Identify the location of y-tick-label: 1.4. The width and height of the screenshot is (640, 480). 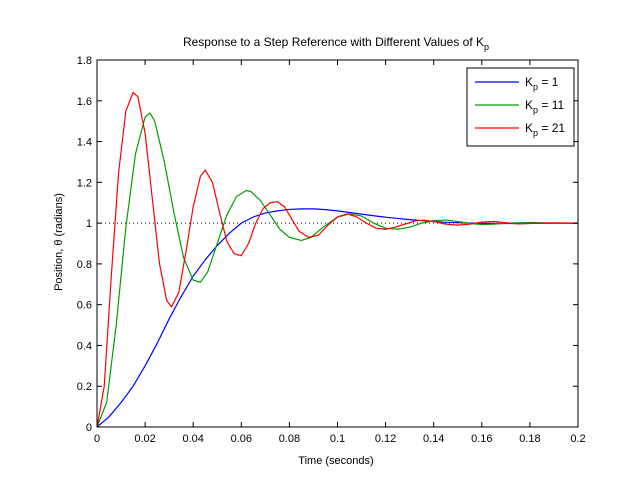
(84, 143).